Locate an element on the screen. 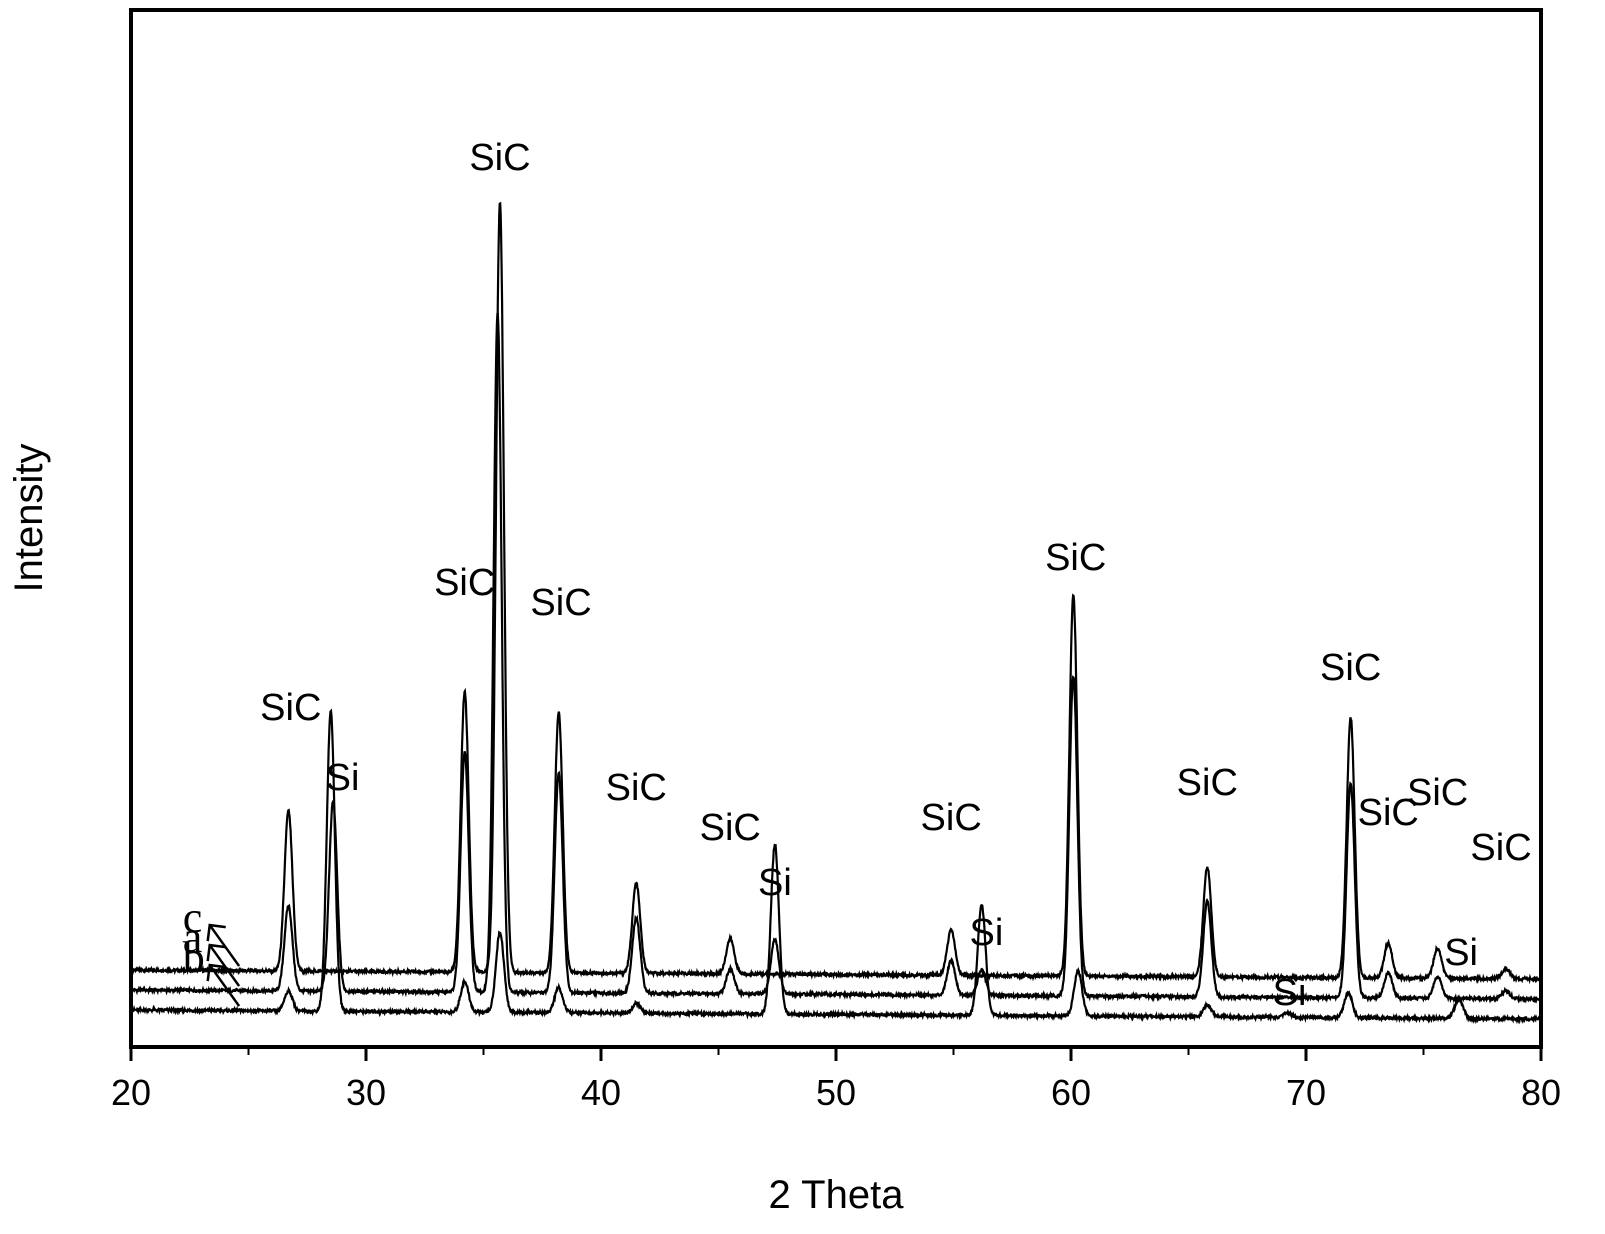 The image size is (1605, 1234). series-arrow-head-a is located at coordinates (216, 952).